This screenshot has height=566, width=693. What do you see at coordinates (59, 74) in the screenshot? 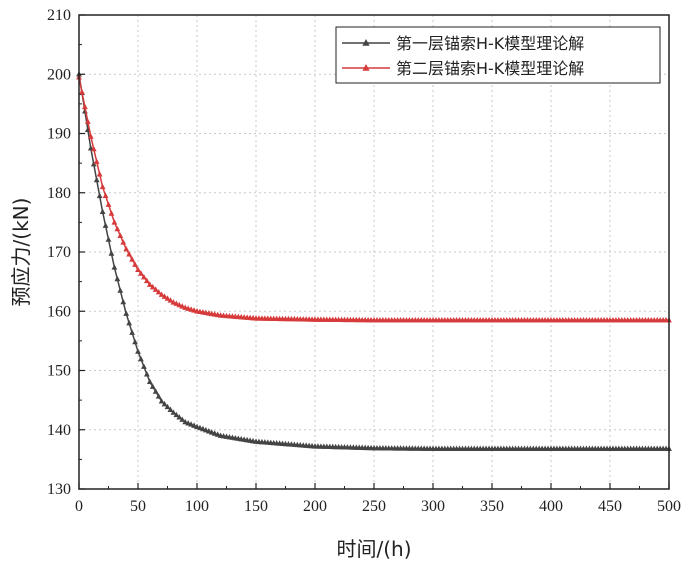
I see `y-tick-label: 200` at bounding box center [59, 74].